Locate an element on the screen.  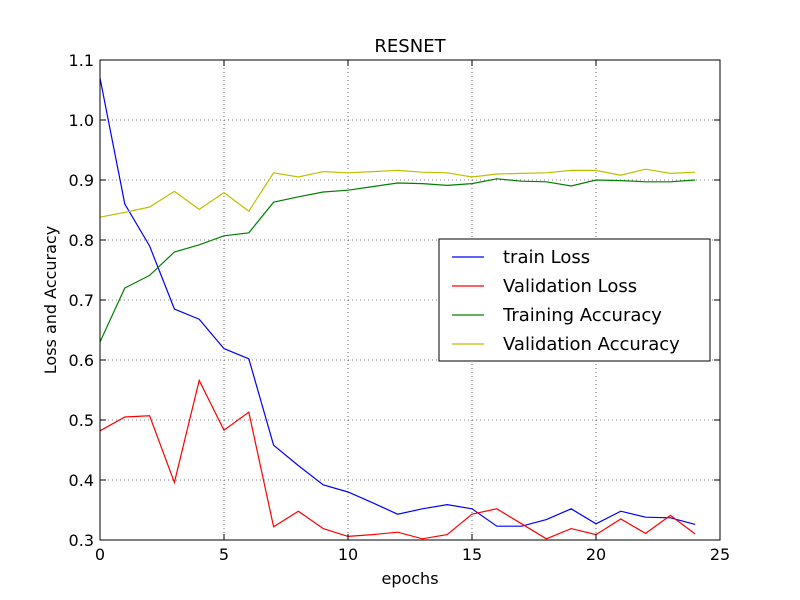
legend-label-validation-loss: Validation Loss is located at coordinates (570, 286).